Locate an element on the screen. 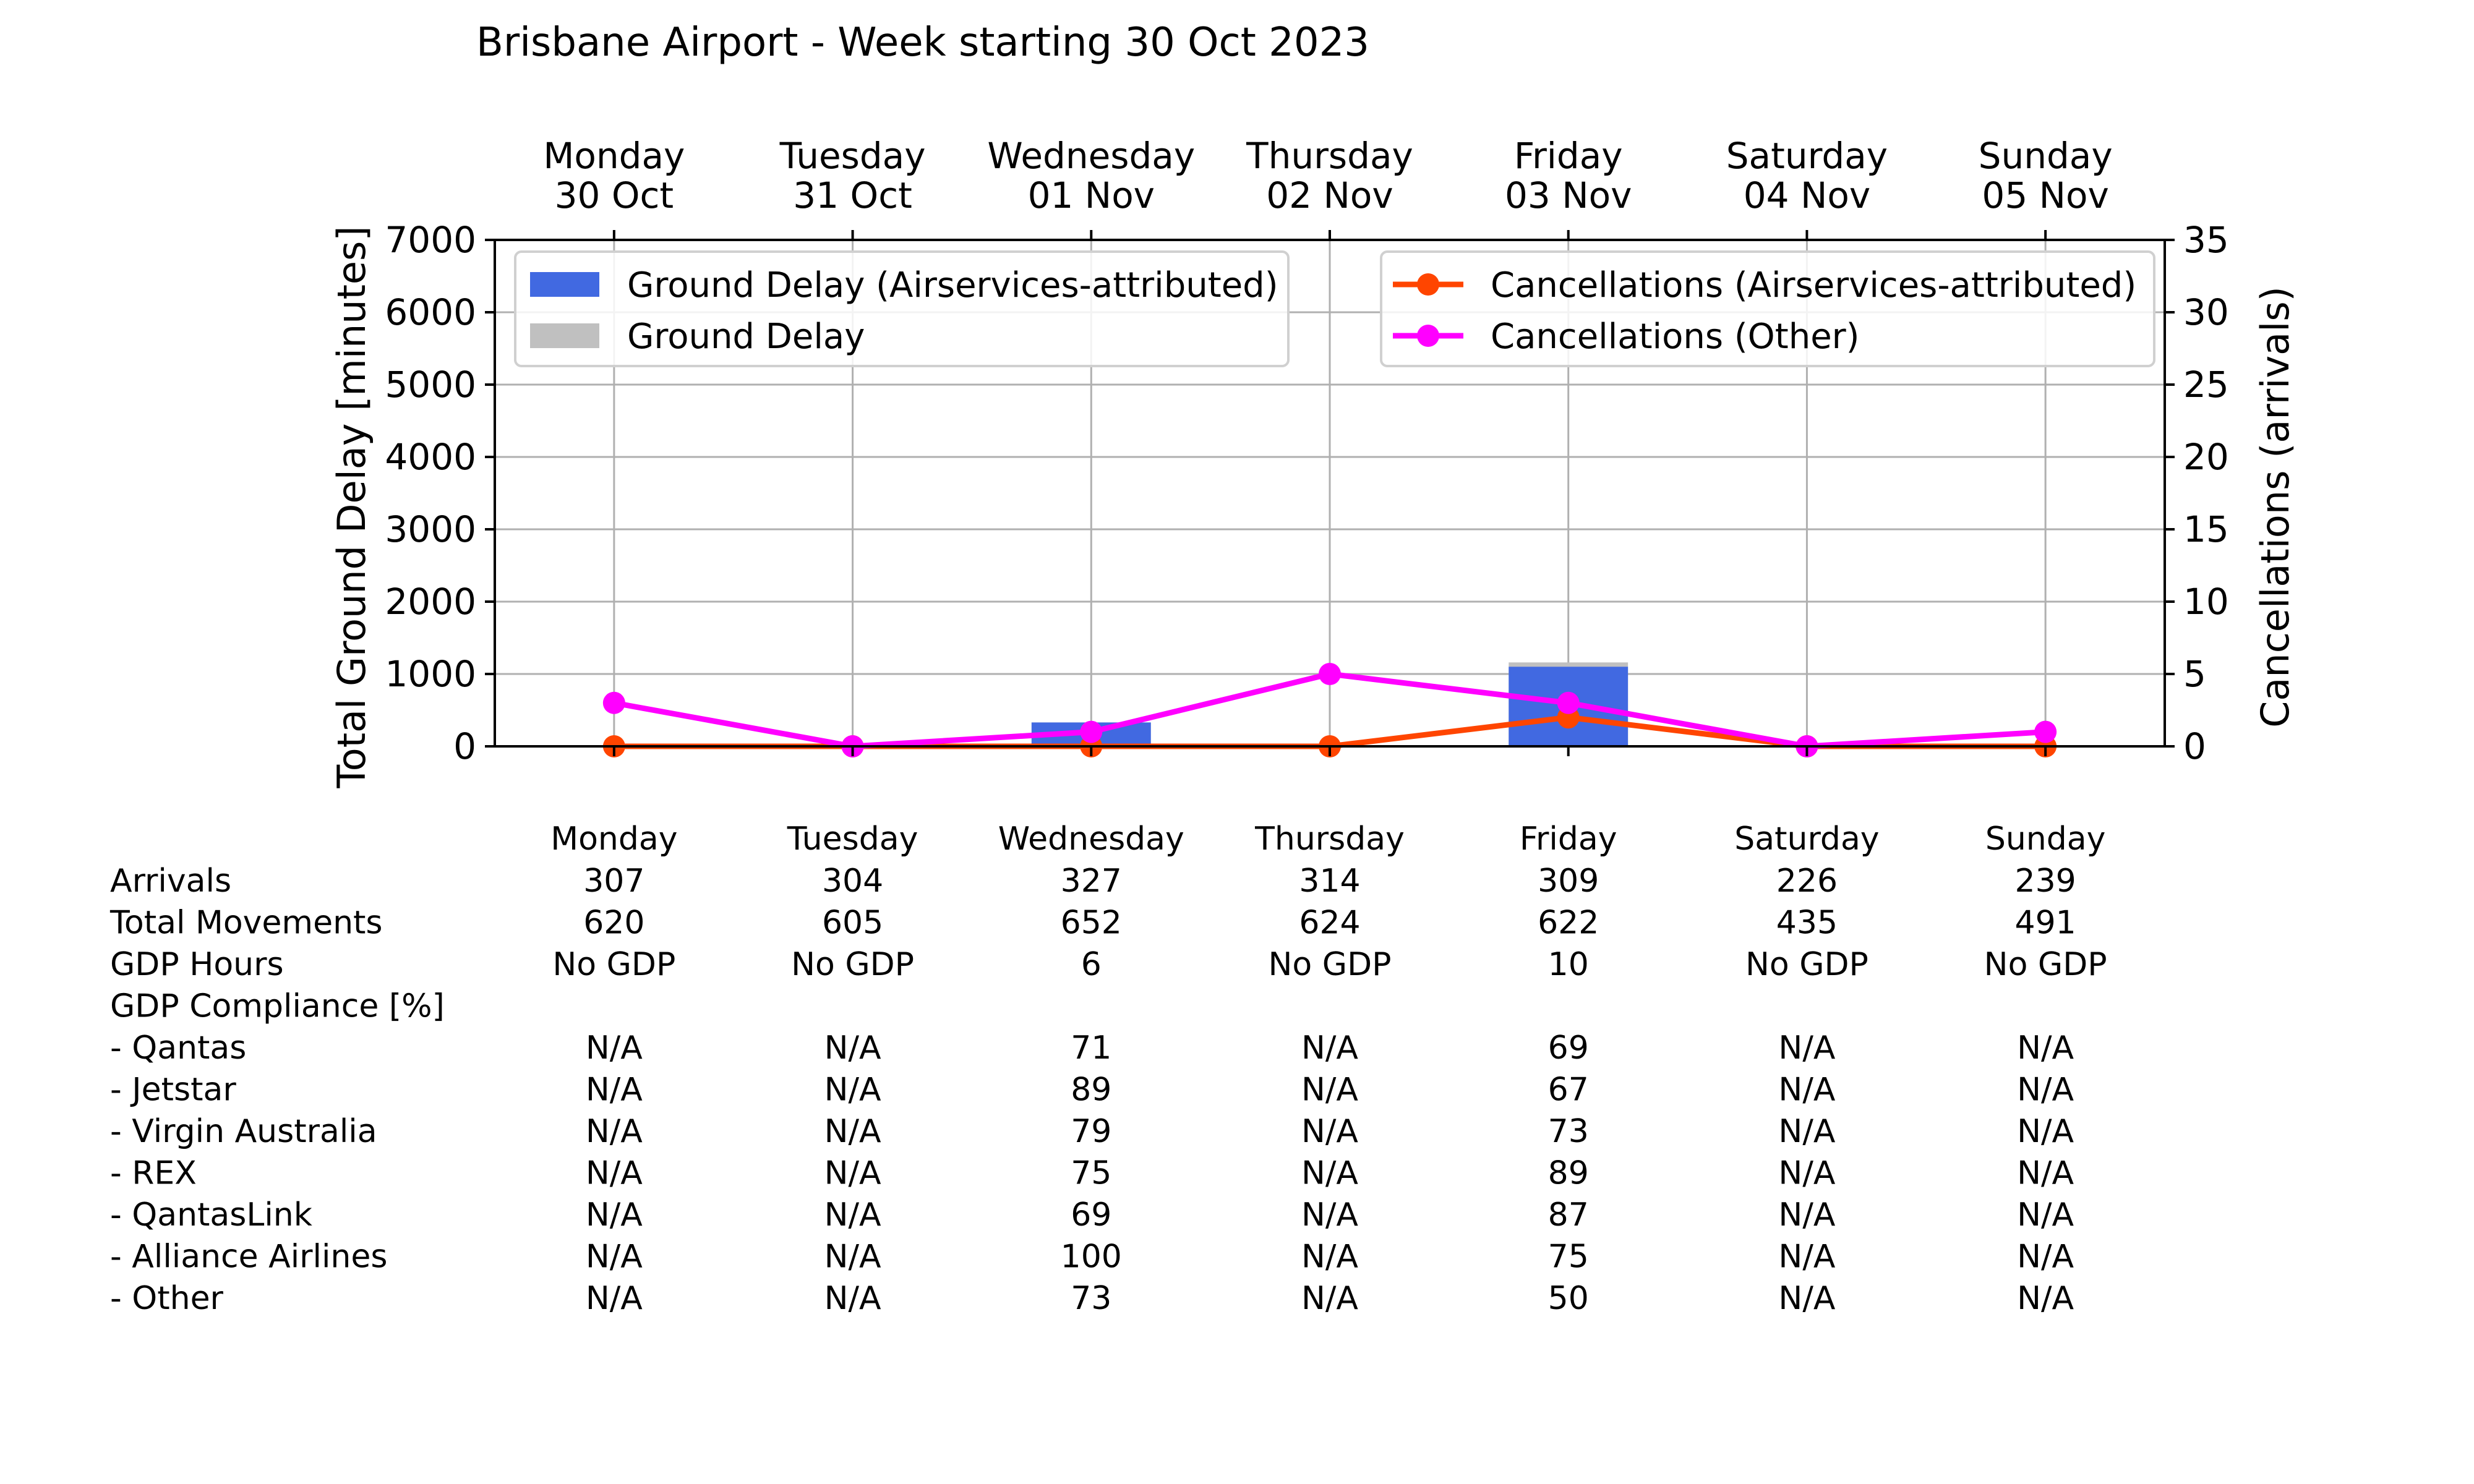  table-column-header: Sunday is located at coordinates (2045, 839).